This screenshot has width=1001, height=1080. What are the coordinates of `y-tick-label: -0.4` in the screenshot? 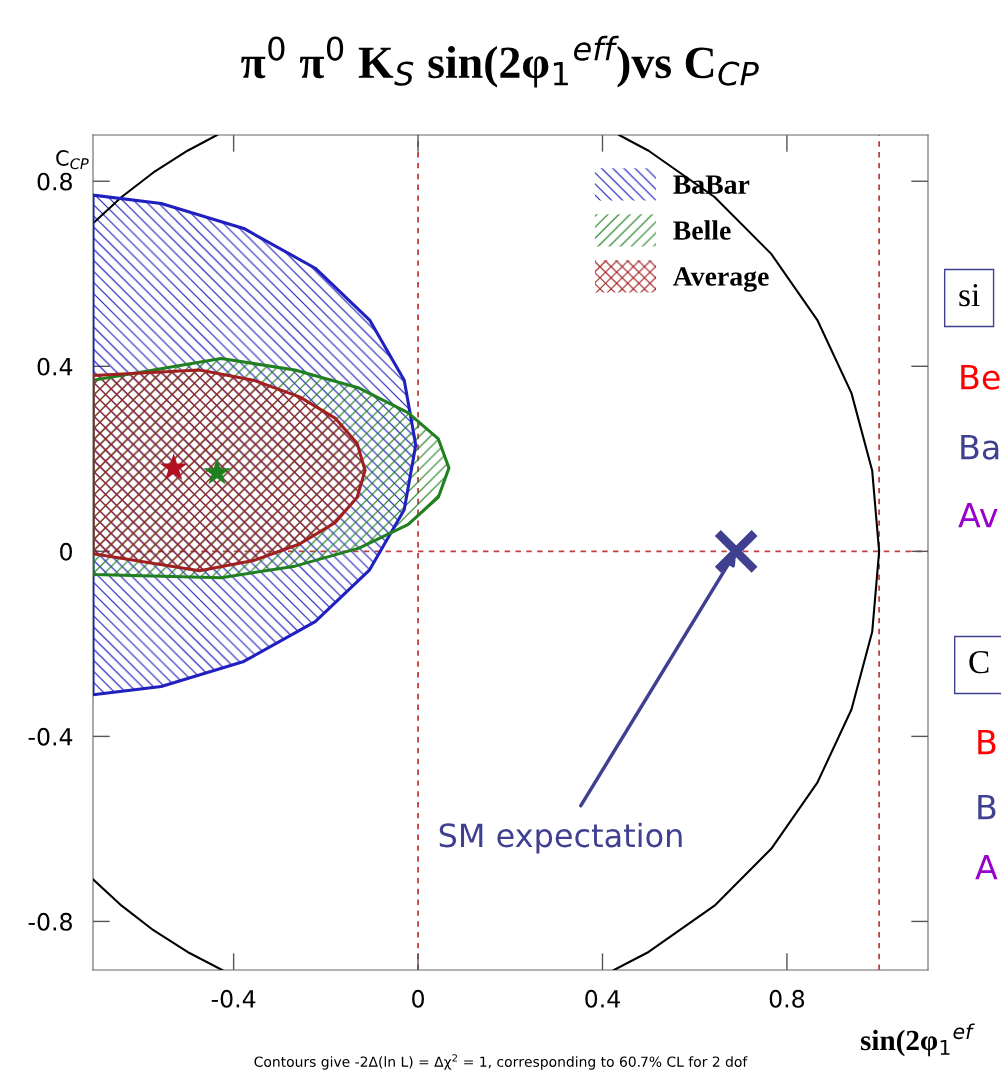 It's located at (50, 736).